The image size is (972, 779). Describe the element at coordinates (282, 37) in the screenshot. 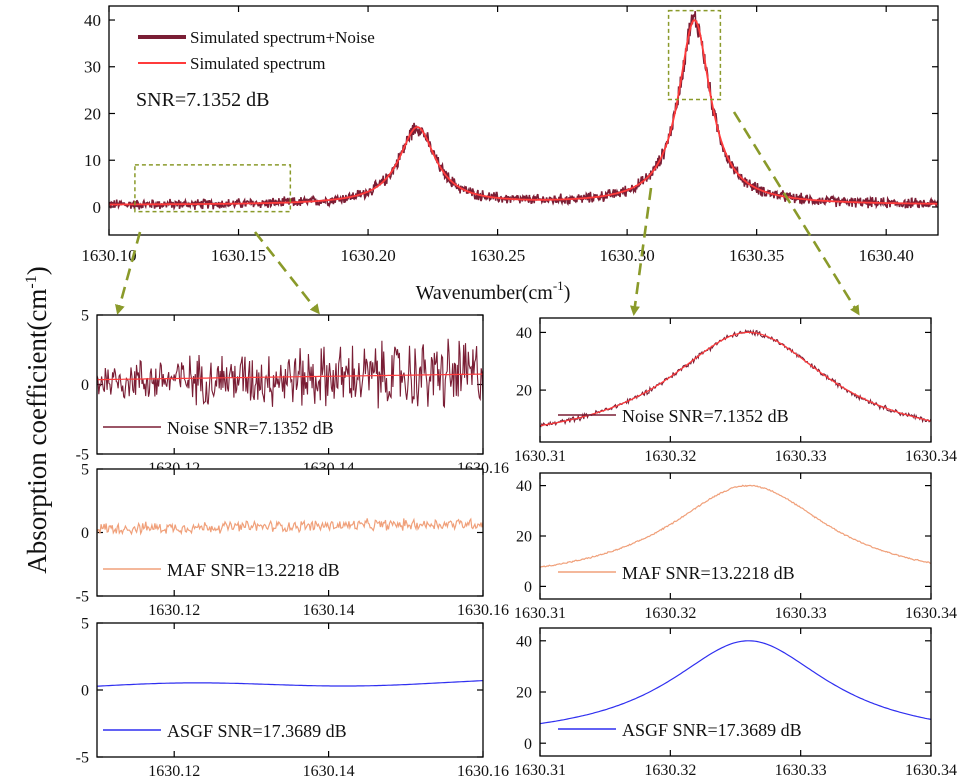

I see `main-legend-noise-label: Simulated spectrum+Noise` at that location.